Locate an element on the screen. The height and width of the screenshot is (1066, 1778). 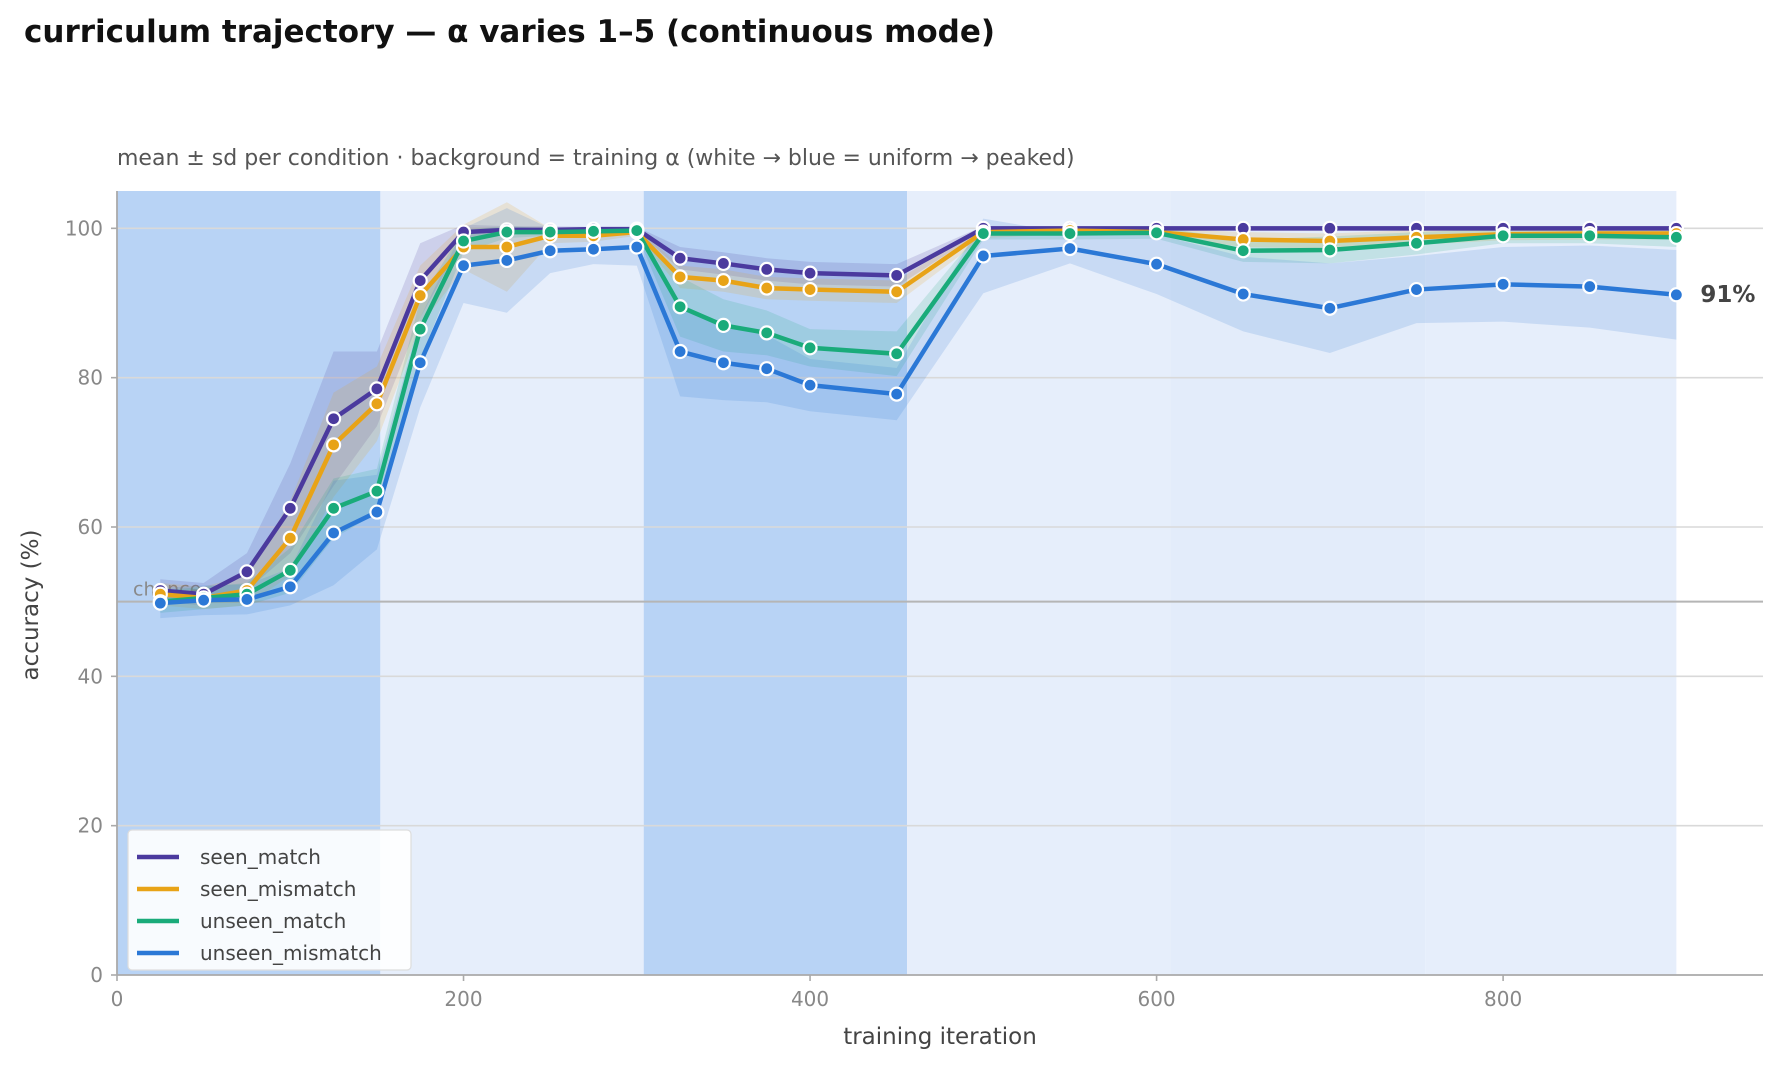
legend-label-unseen_mismatch: unseen_mismatch is located at coordinates (291, 953).